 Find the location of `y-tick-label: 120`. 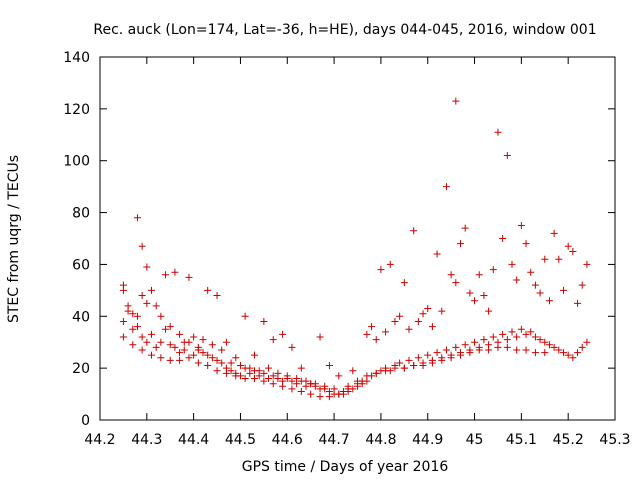

y-tick-label: 120 is located at coordinates (76, 110).